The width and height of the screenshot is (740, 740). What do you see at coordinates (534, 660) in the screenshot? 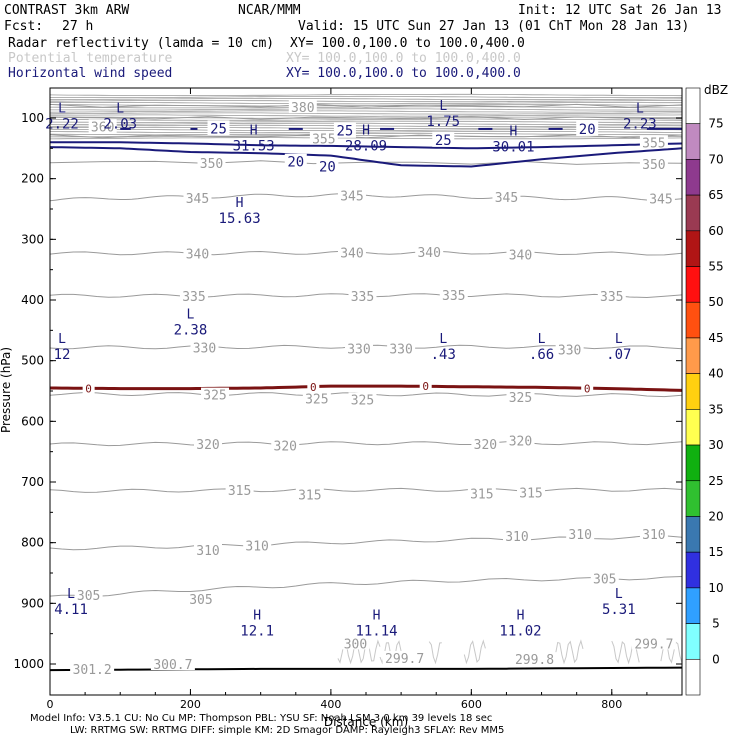
I see `theta-label: 299.8` at bounding box center [534, 660].